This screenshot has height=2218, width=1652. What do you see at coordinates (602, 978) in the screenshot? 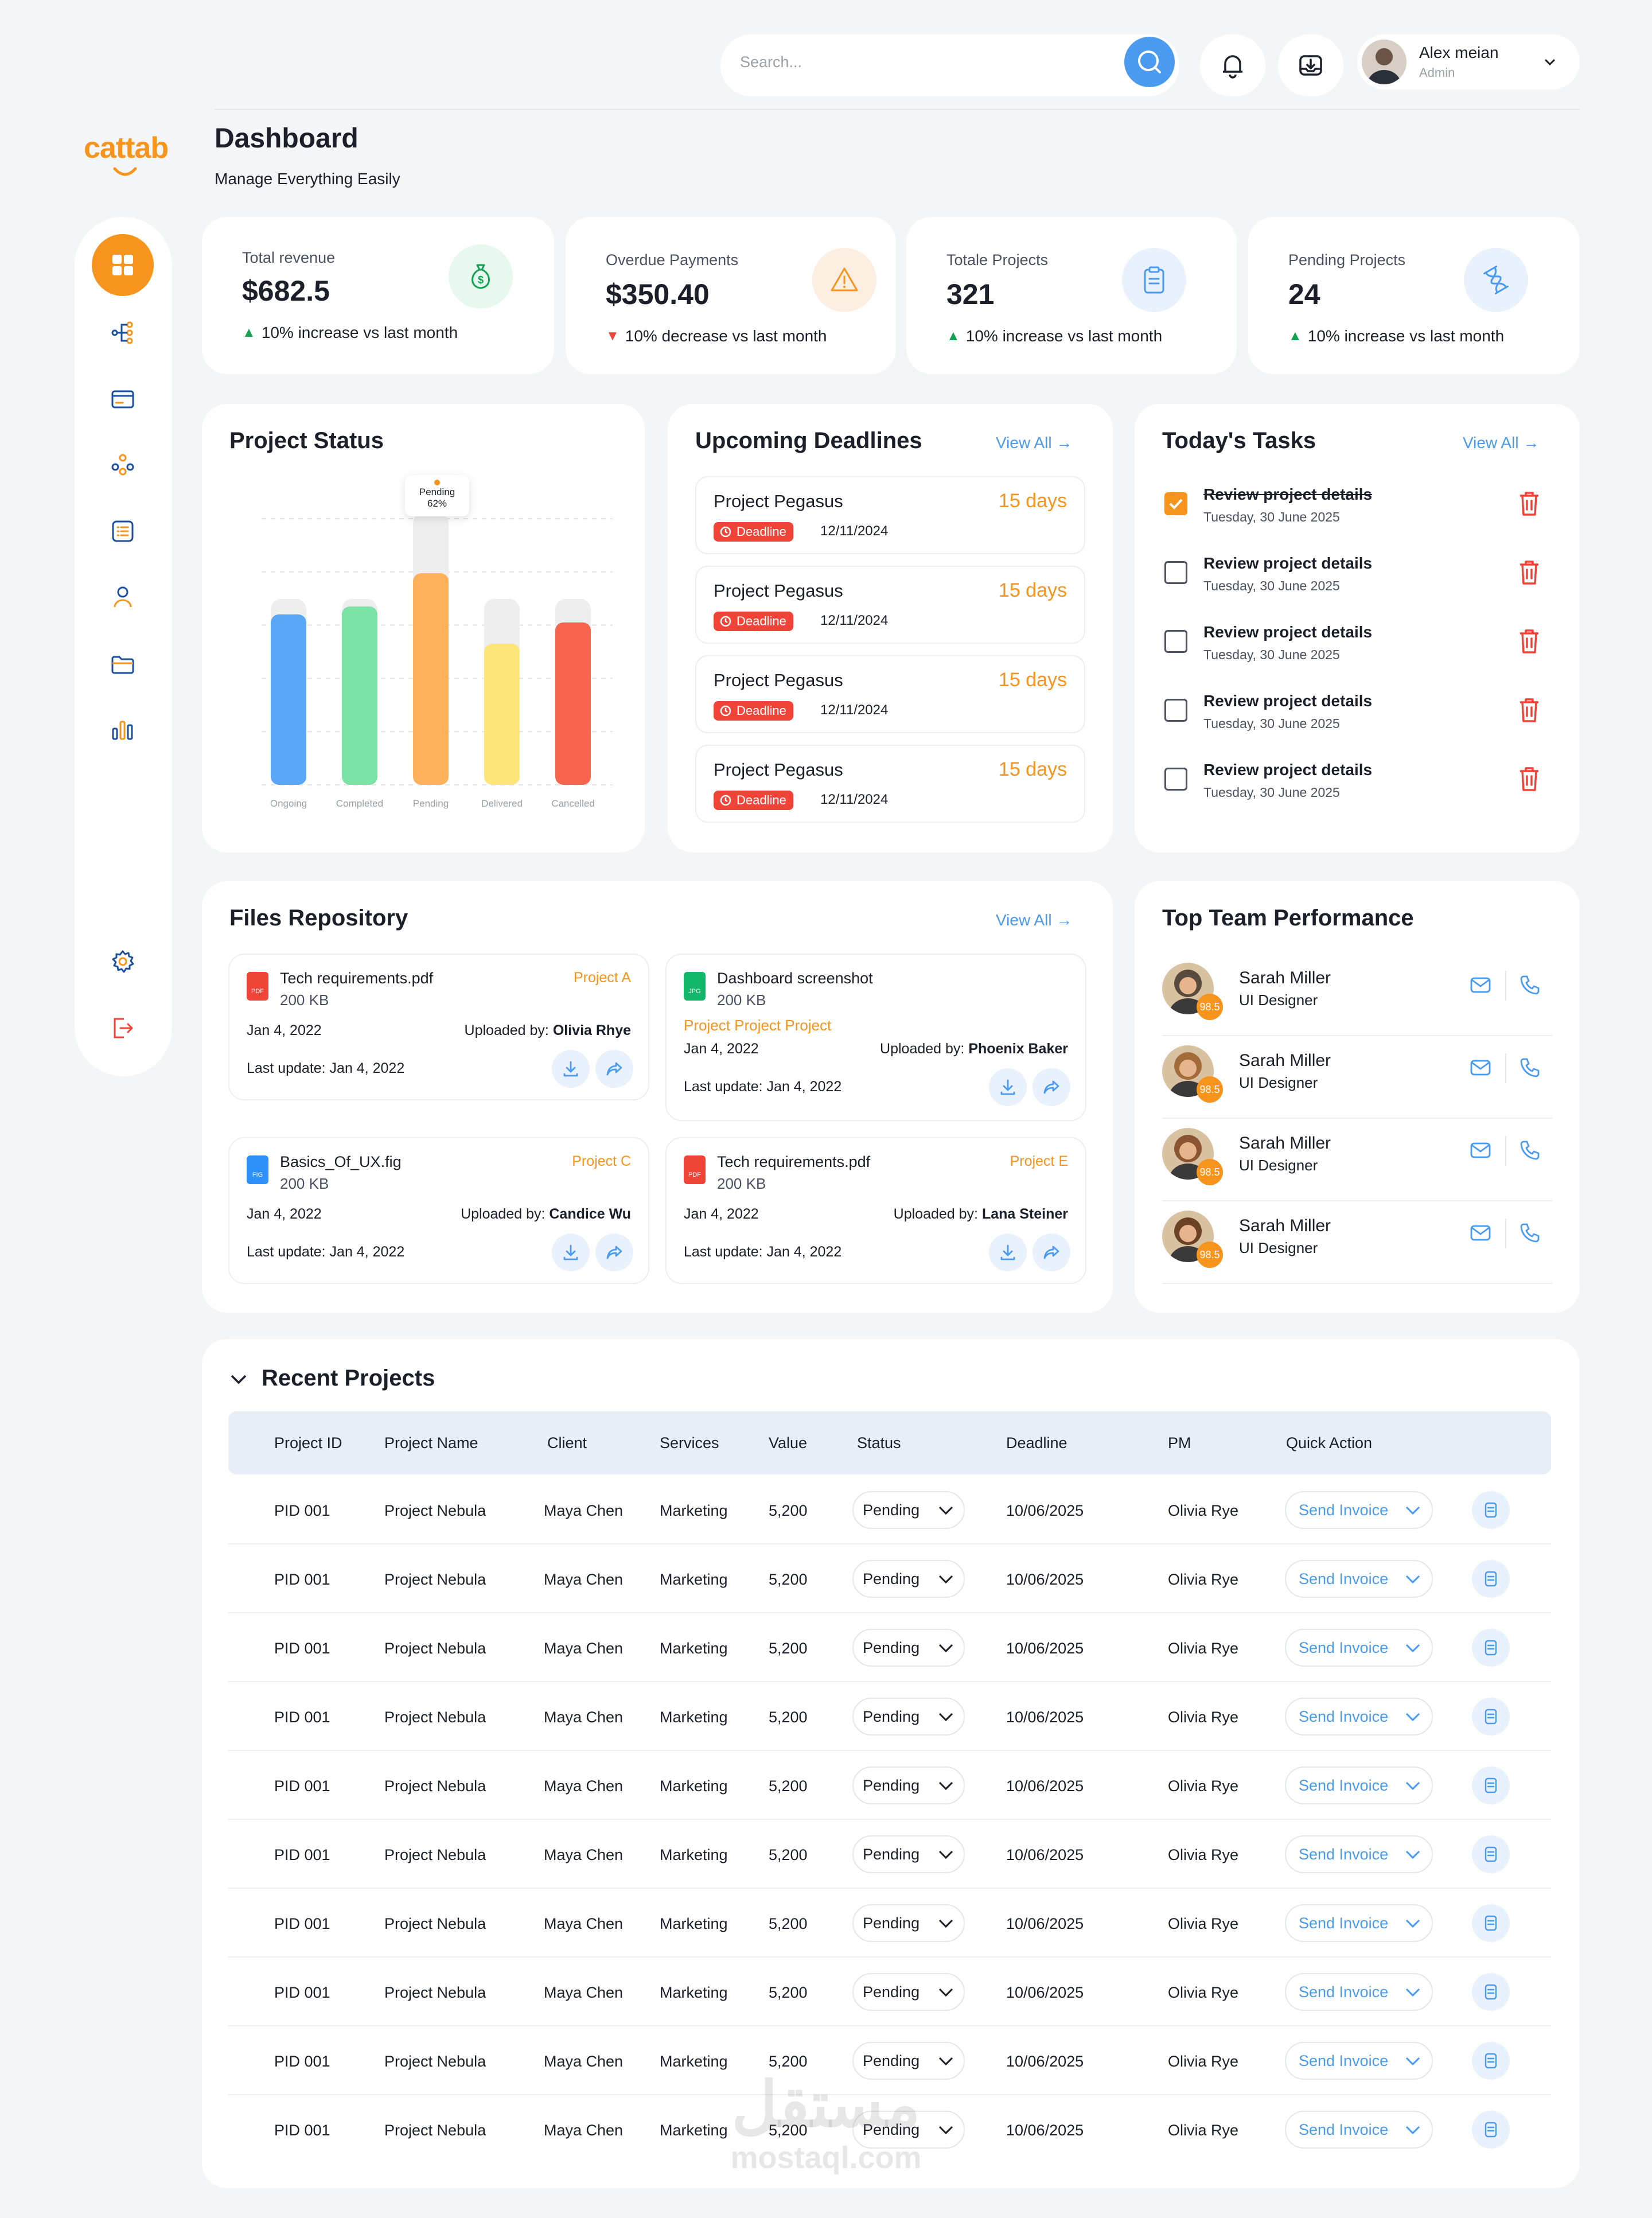
I see `file-project-link: Project A` at bounding box center [602, 978].